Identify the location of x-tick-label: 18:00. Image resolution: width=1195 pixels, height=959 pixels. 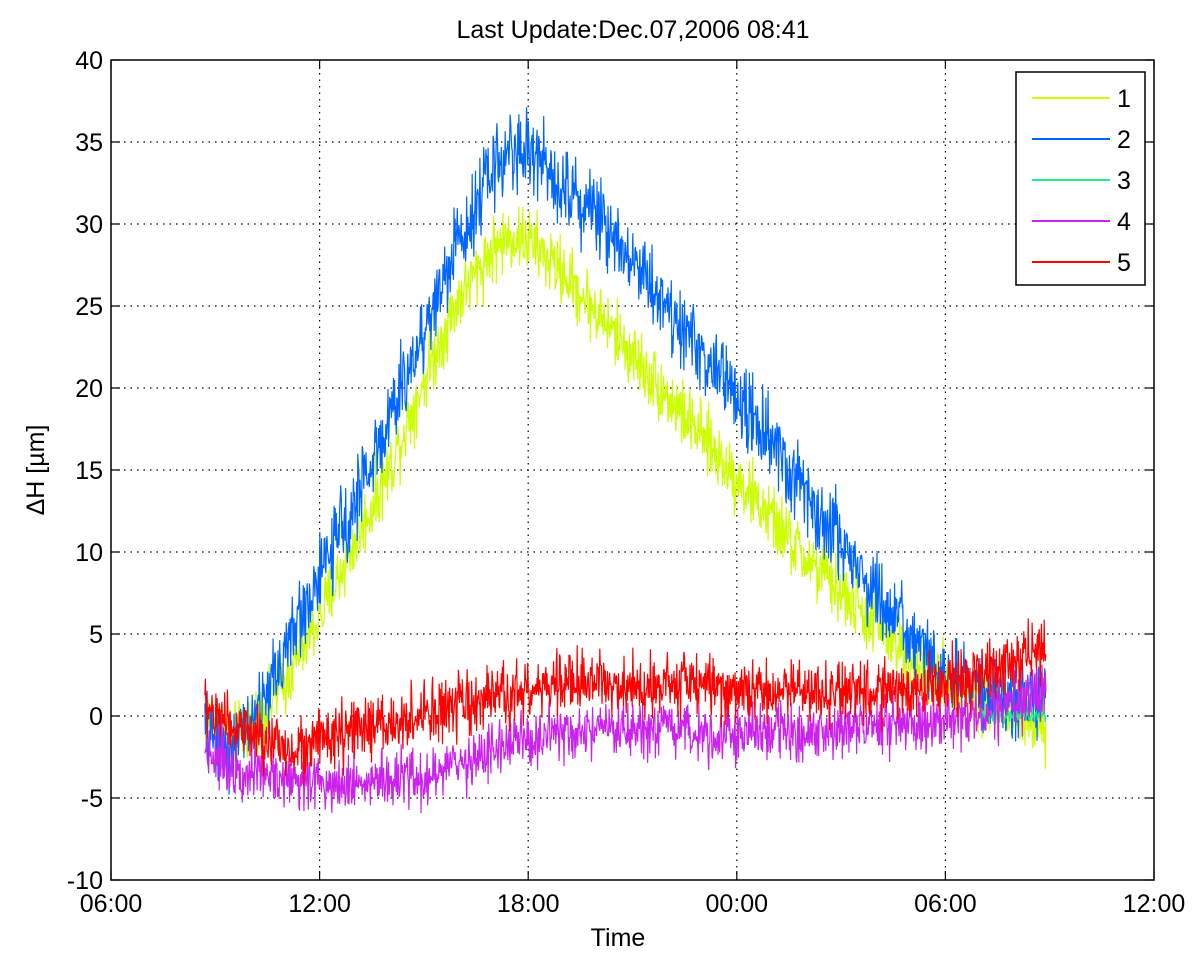
(528, 904).